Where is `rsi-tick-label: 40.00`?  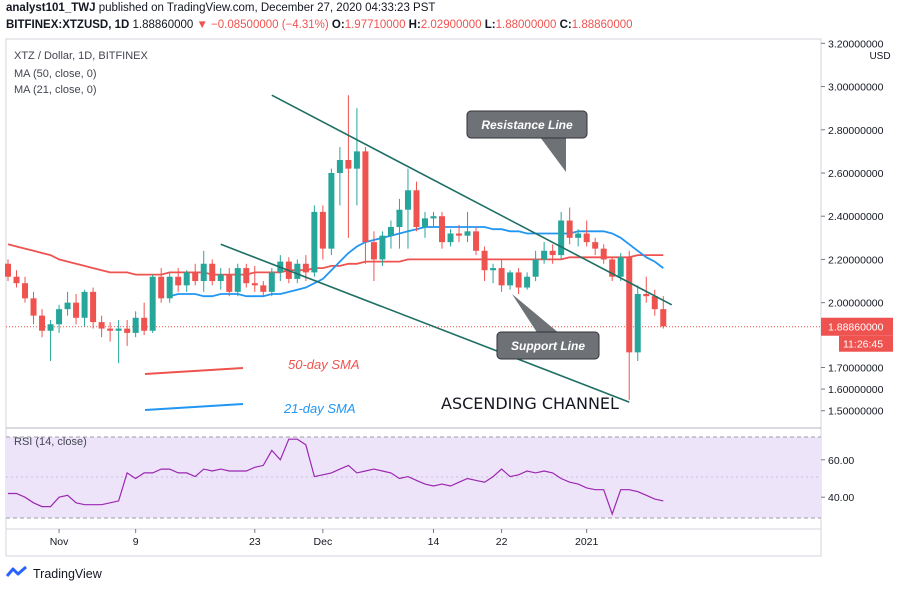 rsi-tick-label: 40.00 is located at coordinates (841, 498).